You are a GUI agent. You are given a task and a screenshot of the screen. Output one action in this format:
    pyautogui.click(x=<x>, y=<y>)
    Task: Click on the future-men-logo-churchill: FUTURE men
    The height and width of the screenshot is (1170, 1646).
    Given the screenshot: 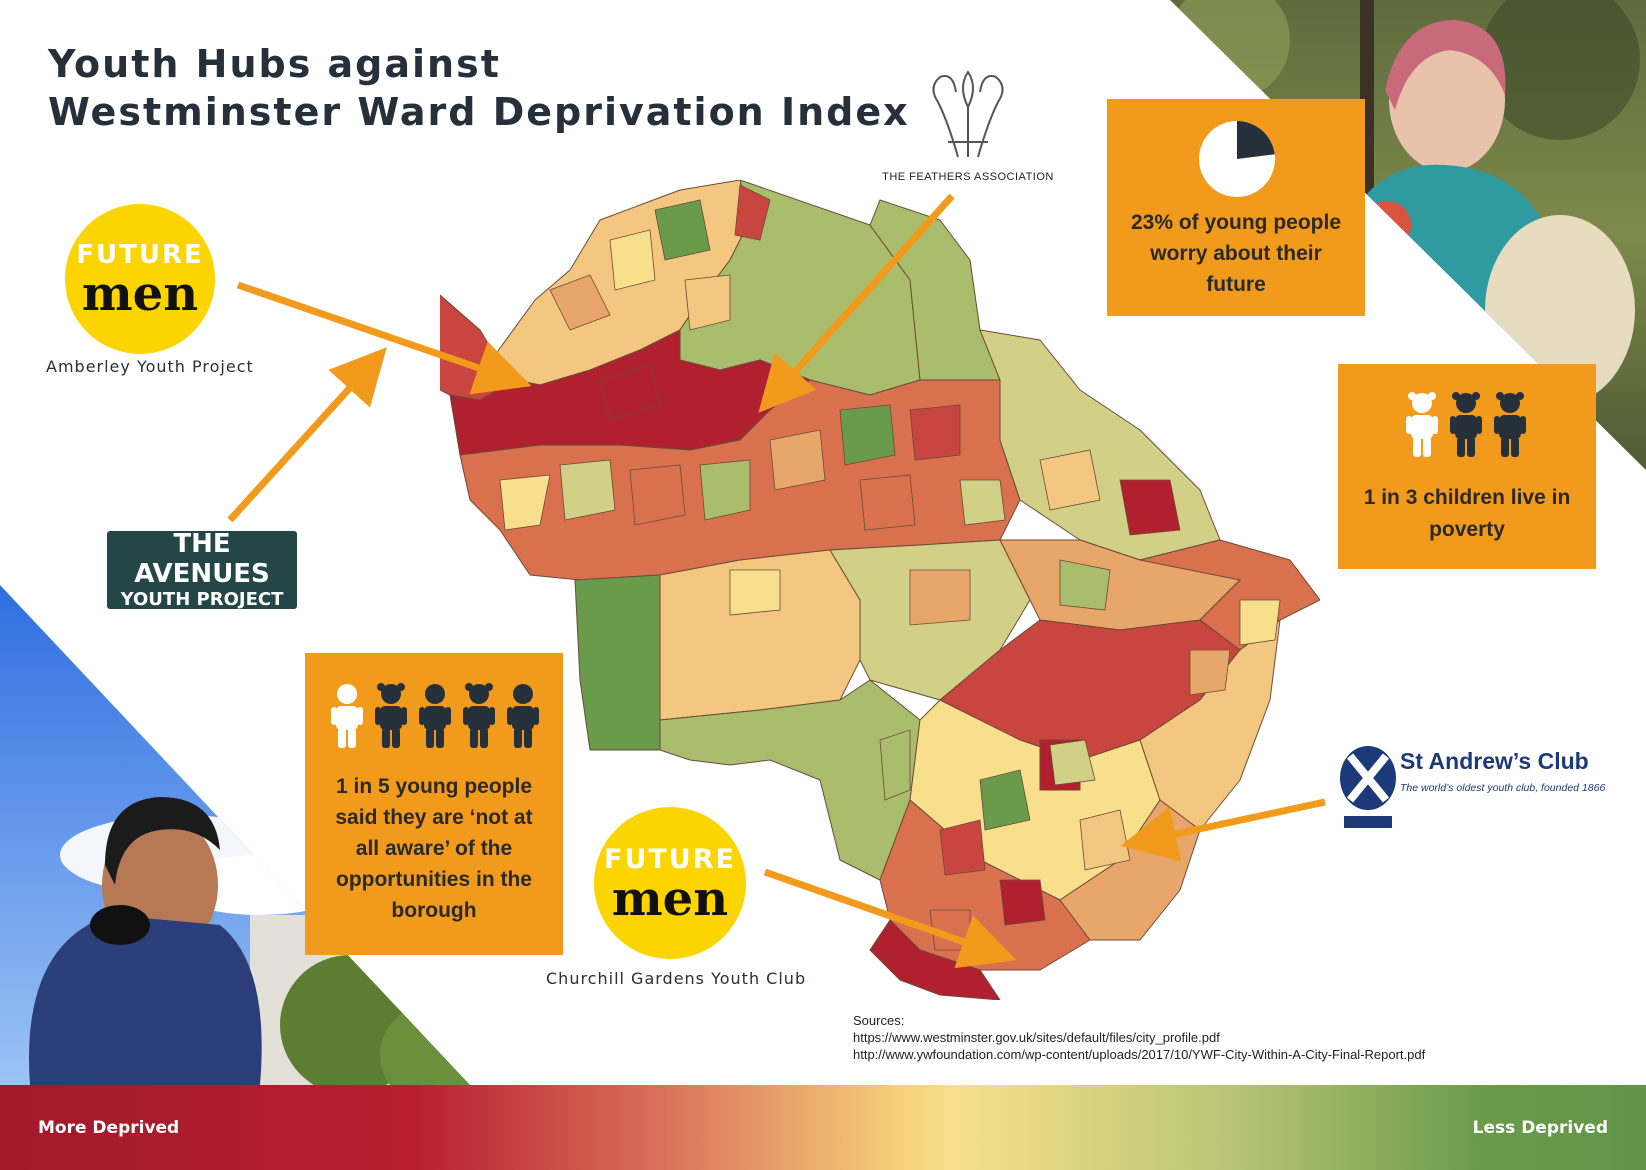 What is the action you would take?
    pyautogui.click(x=670, y=883)
    